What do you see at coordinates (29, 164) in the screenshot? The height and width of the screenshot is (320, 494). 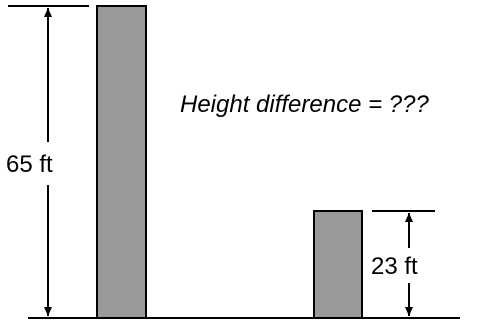 I see `tall-height-label: 65 ft` at bounding box center [29, 164].